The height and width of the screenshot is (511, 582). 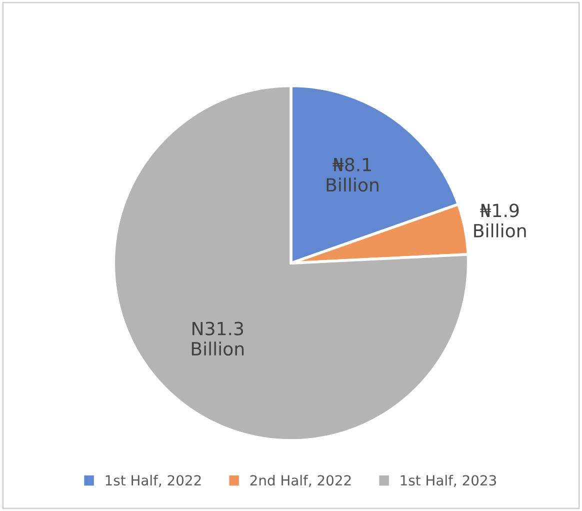 I want to click on data-label: N31.3 Billion, so click(x=218, y=339).